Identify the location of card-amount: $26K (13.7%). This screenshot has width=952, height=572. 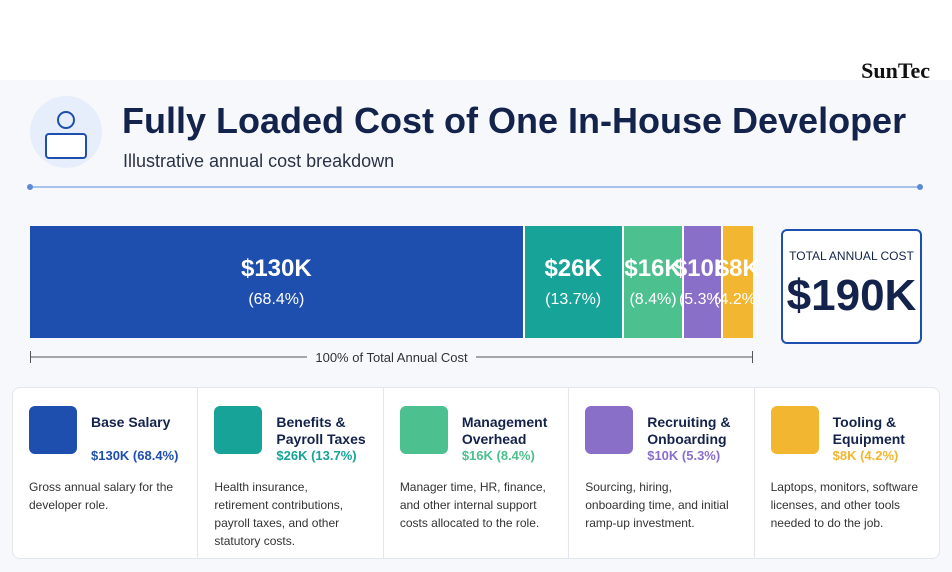
(316, 455).